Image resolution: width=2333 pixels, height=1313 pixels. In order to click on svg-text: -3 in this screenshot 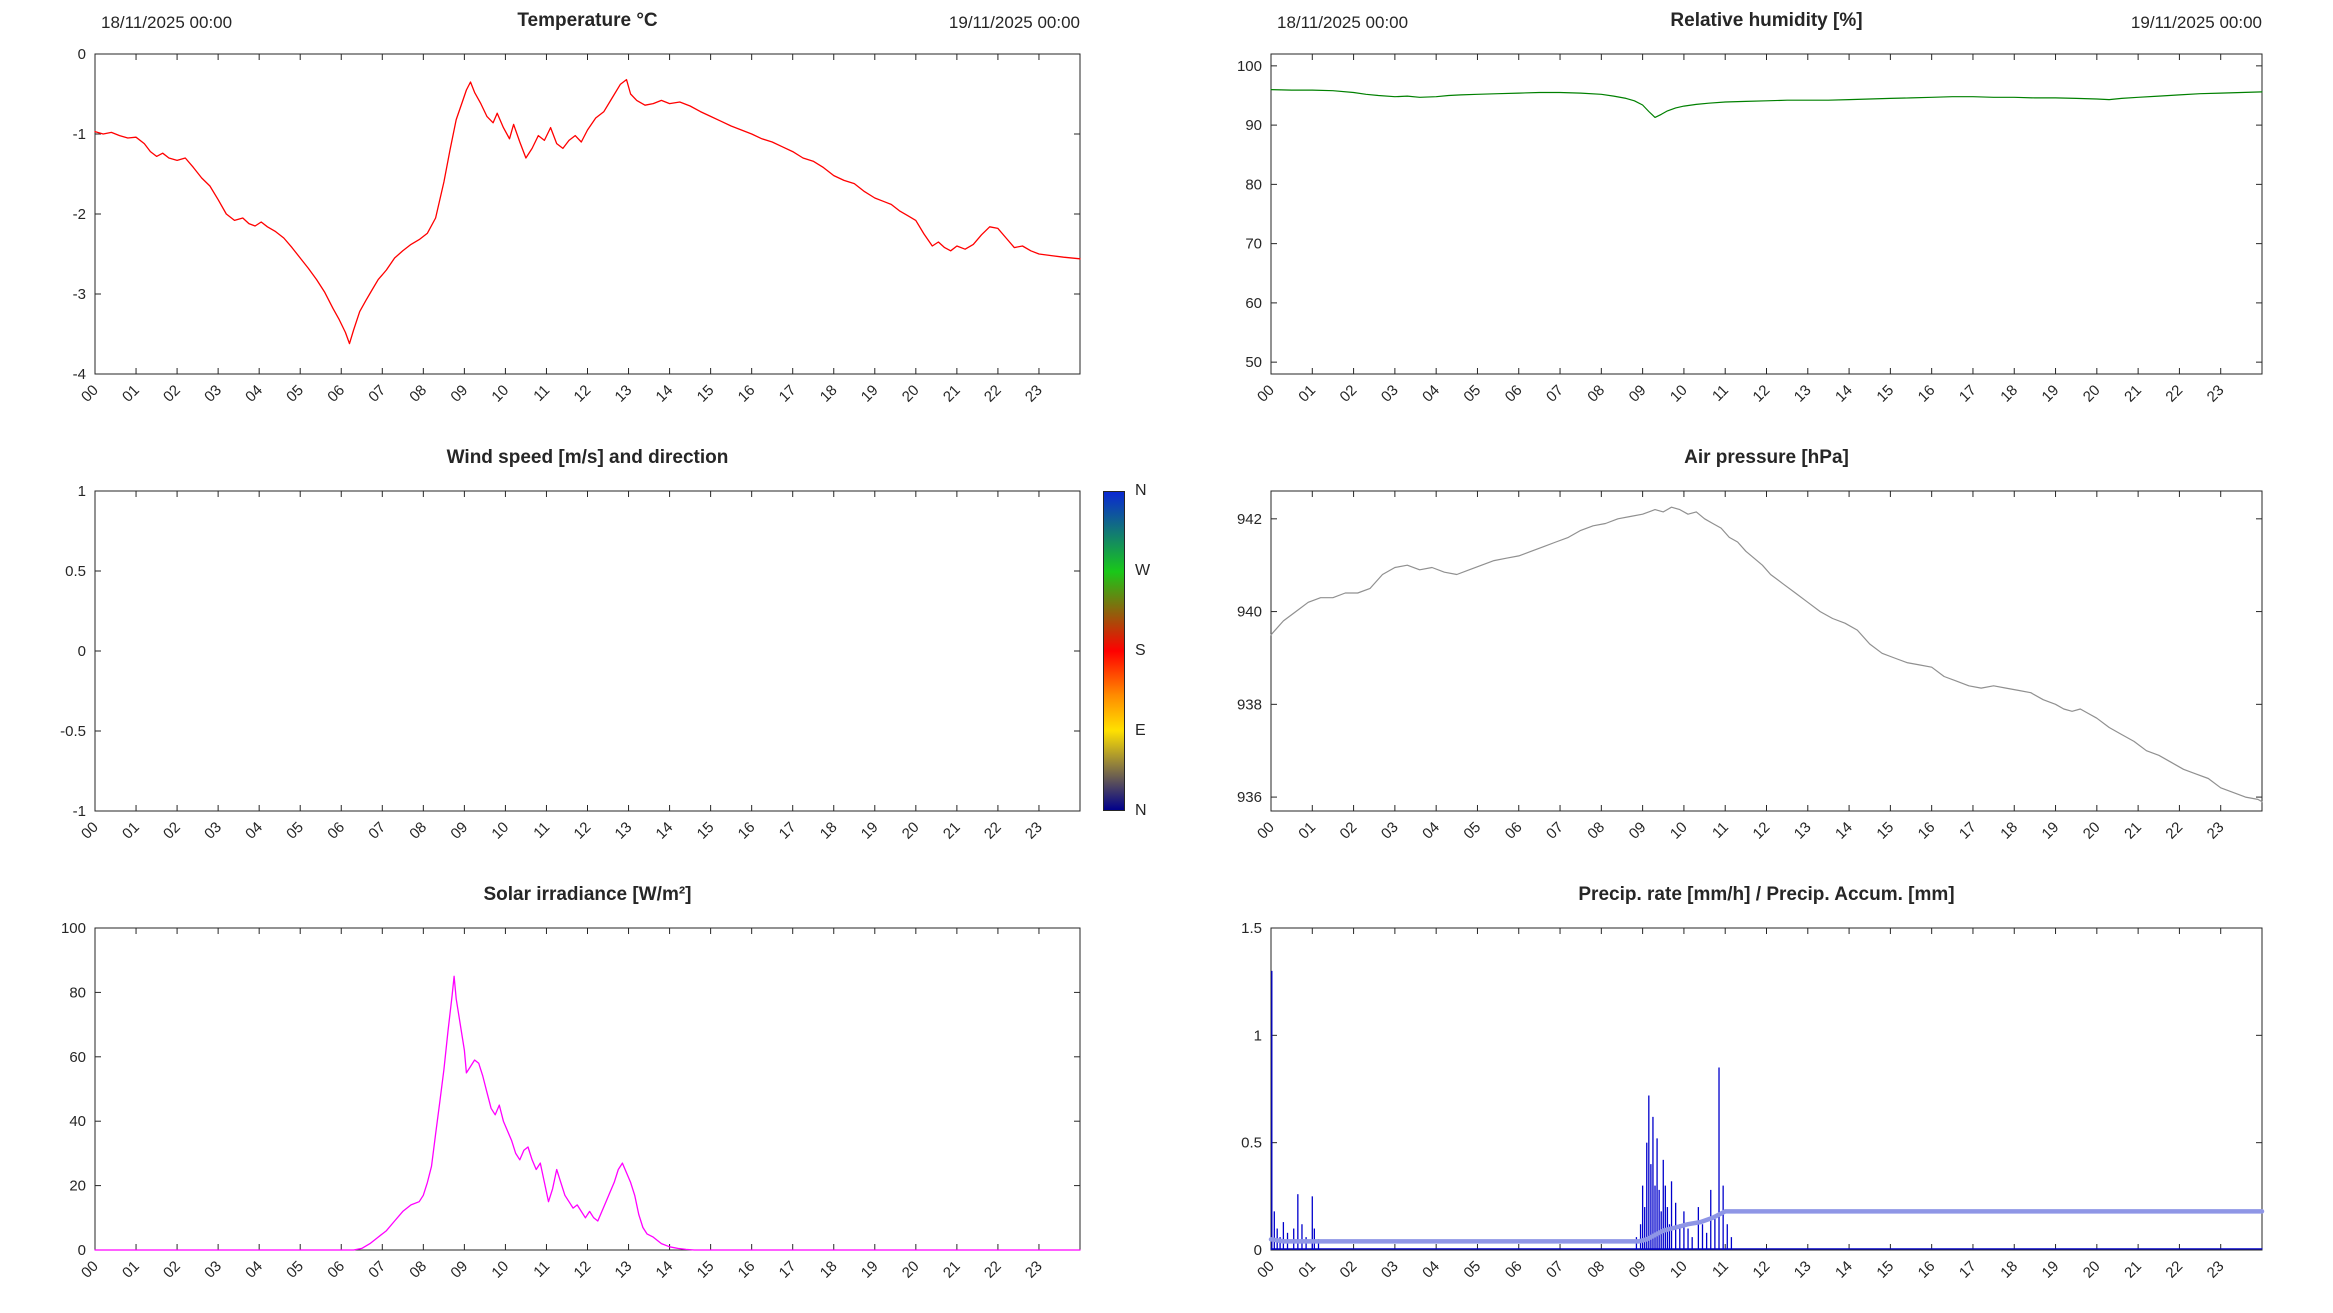, I will do `click(79, 294)`.